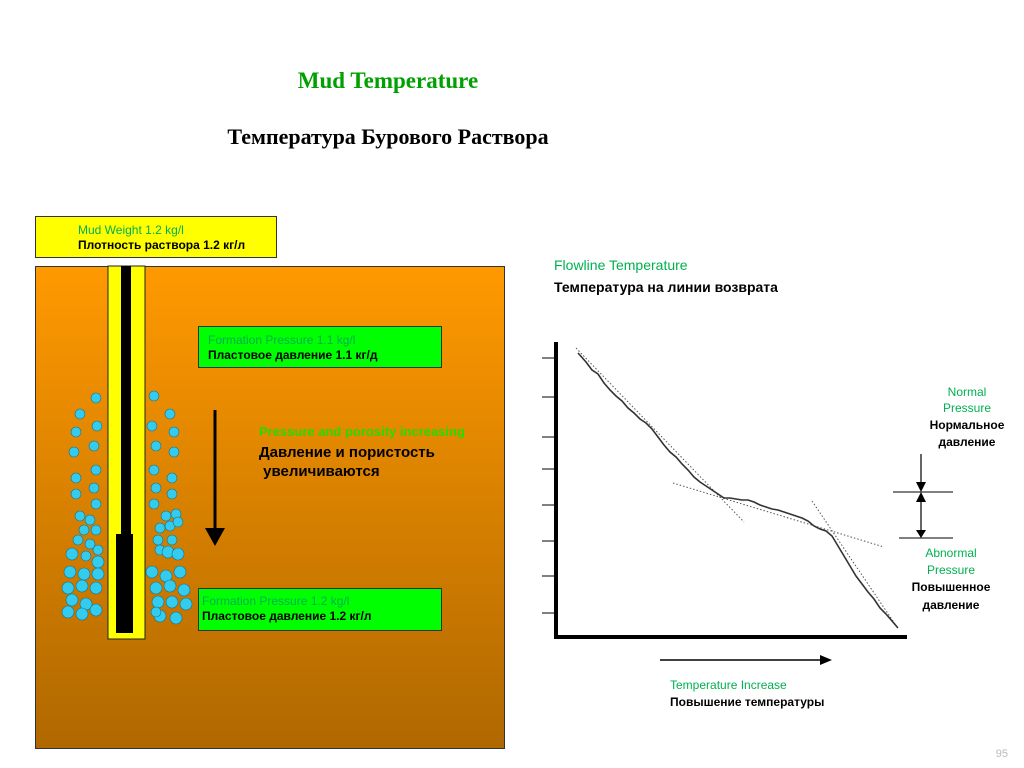 The image size is (1024, 768). What do you see at coordinates (951, 570) in the screenshot?
I see `abnormal-pressure-en-2: Pressure` at bounding box center [951, 570].